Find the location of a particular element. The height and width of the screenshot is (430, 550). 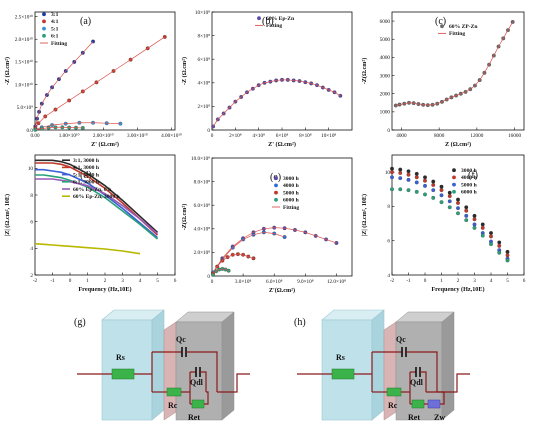

x-tick-label: 16000 is located at coordinates (514, 136).